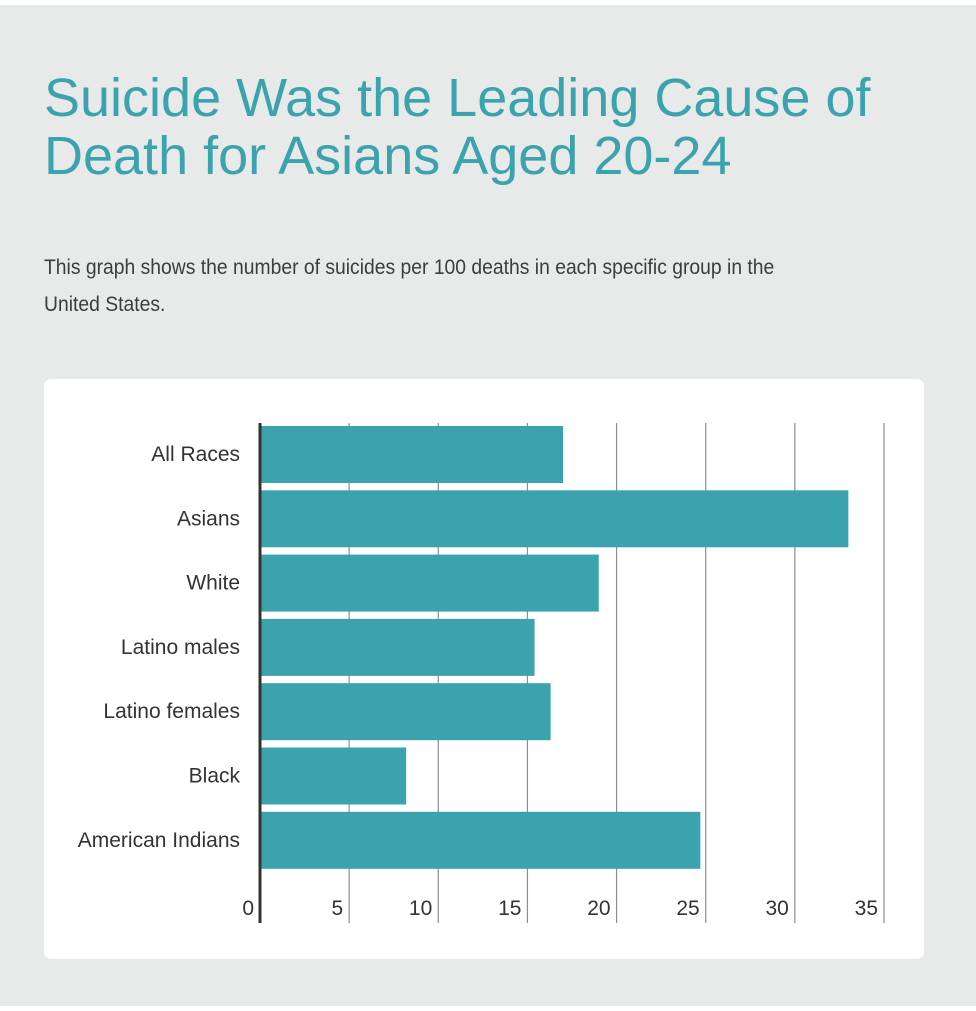  I want to click on x-tick-label: 30, so click(776, 908).